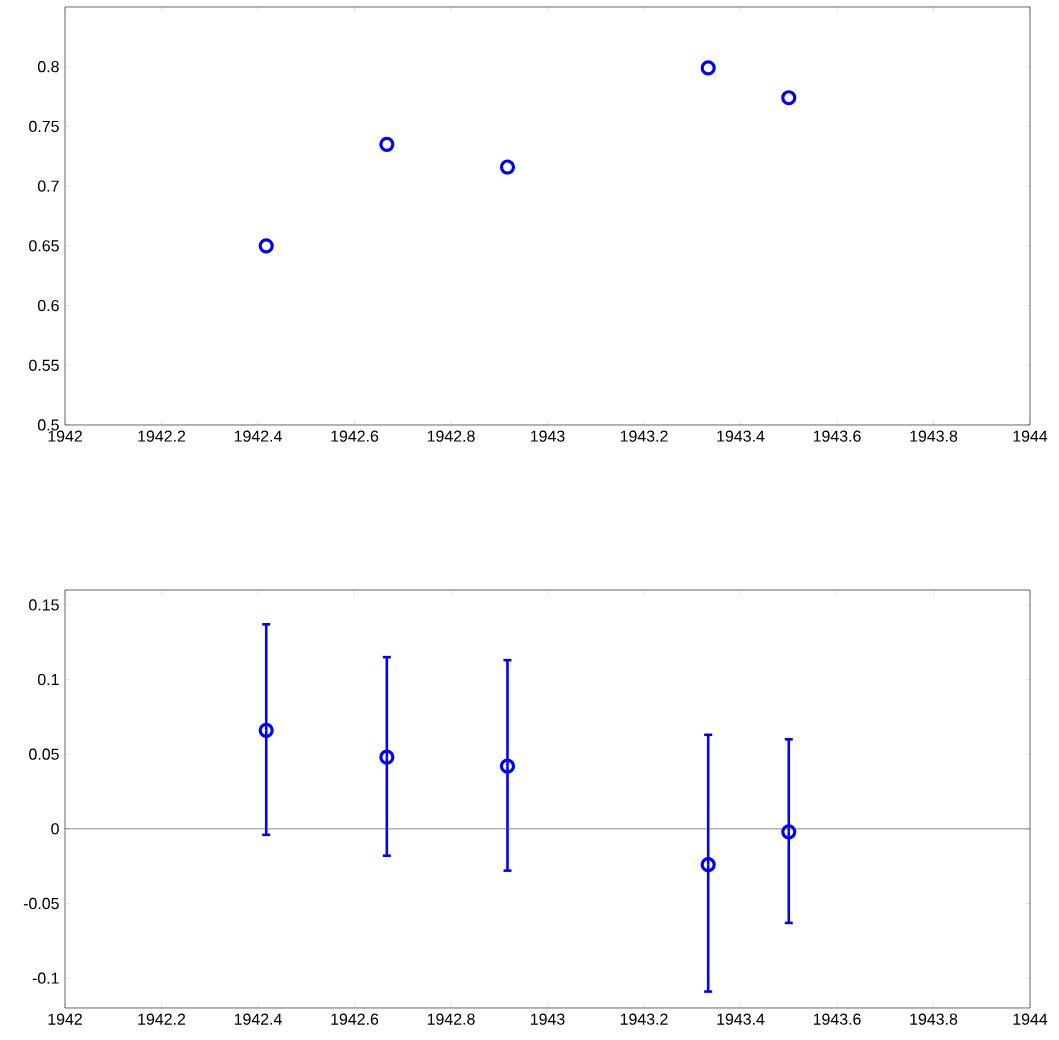 This screenshot has height=1040, width=1059. I want to click on y-tick-label: 0, so click(55, 829).